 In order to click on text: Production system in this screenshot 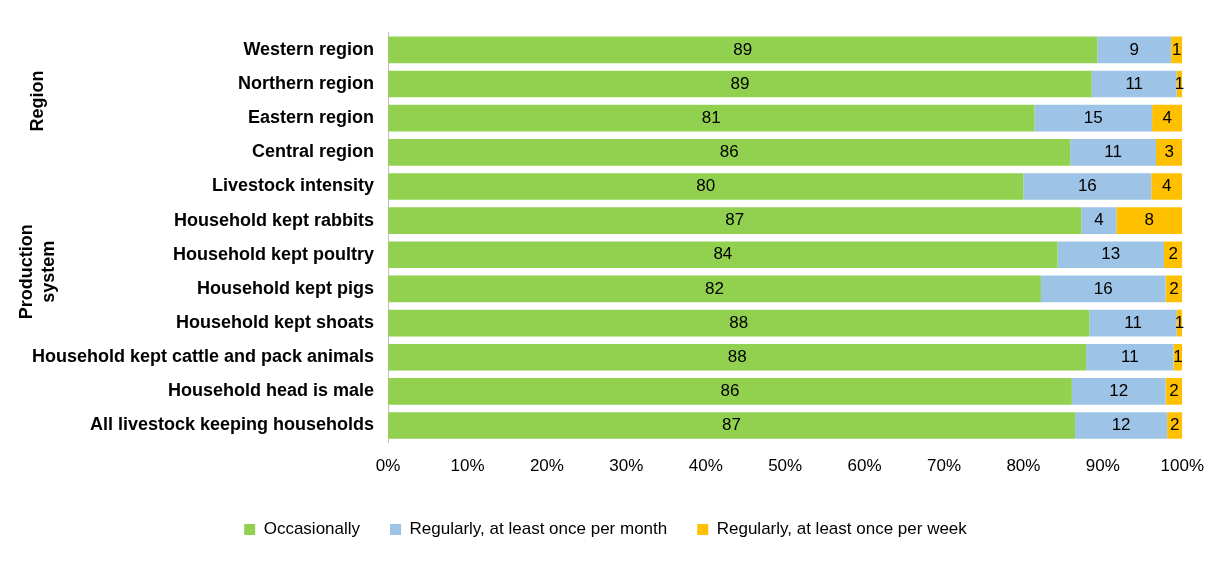, I will do `click(36, 272)`.